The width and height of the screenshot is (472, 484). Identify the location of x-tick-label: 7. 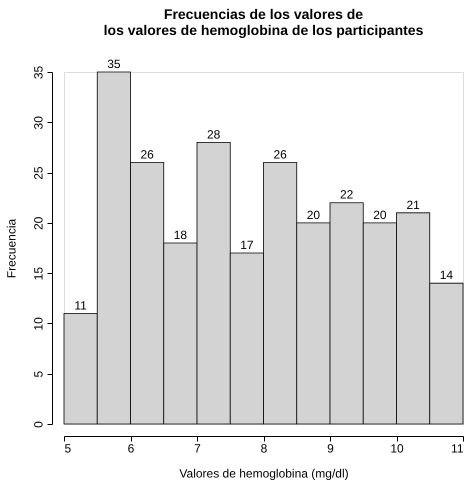
(198, 449).